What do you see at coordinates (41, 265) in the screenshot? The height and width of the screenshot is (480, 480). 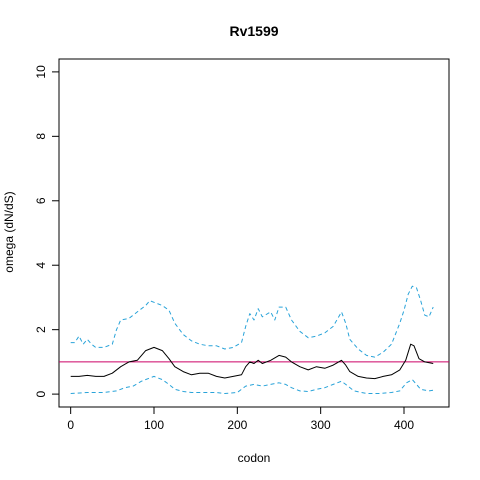 I see `y-tick-label: 4` at bounding box center [41, 265].